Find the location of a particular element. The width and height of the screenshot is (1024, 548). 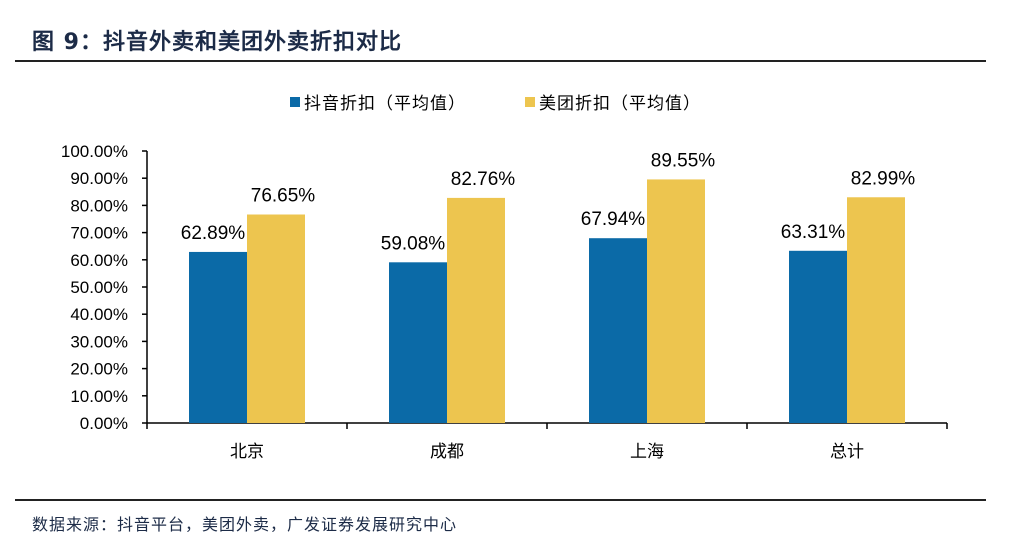

y-tick-label: 0.00% is located at coordinates (104, 423).